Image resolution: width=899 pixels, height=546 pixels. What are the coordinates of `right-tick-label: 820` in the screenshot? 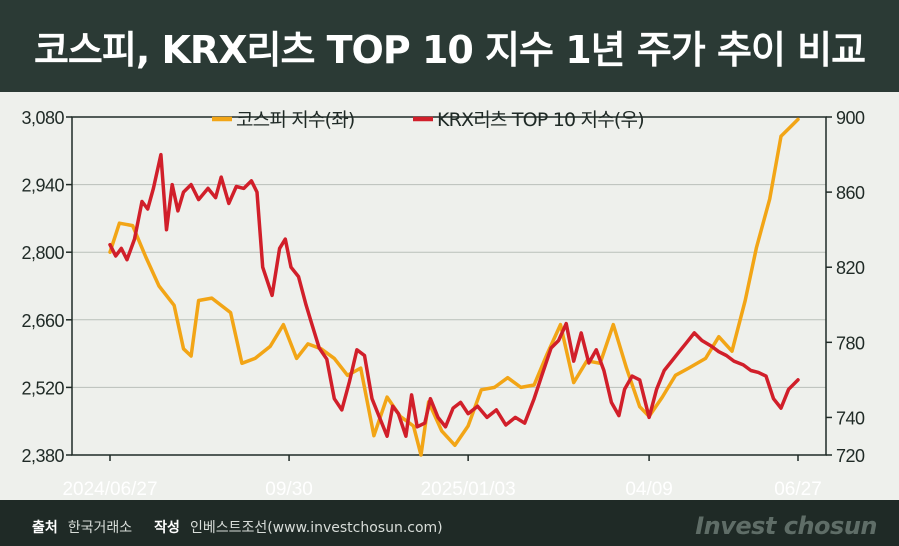 It's located at (850, 268).